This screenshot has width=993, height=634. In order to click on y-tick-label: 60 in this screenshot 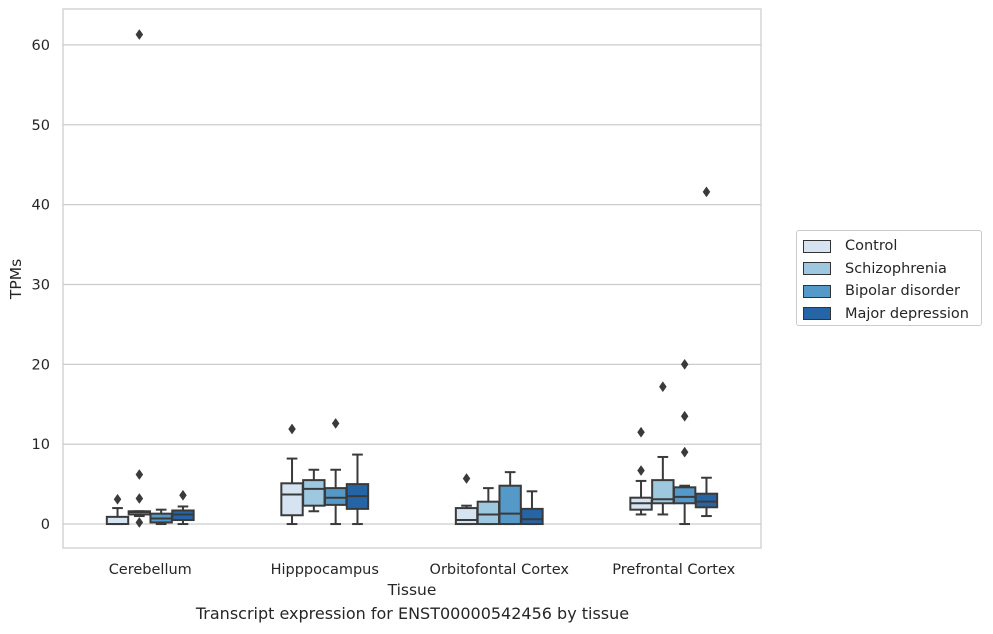, I will do `click(41, 46)`.